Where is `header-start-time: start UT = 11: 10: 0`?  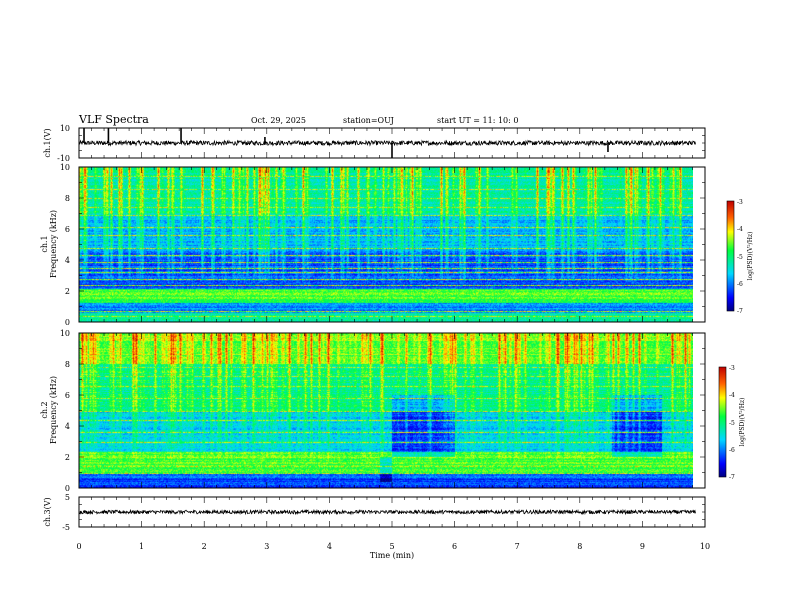 header-start-time: start UT = 11: 10: 0 is located at coordinates (477, 120).